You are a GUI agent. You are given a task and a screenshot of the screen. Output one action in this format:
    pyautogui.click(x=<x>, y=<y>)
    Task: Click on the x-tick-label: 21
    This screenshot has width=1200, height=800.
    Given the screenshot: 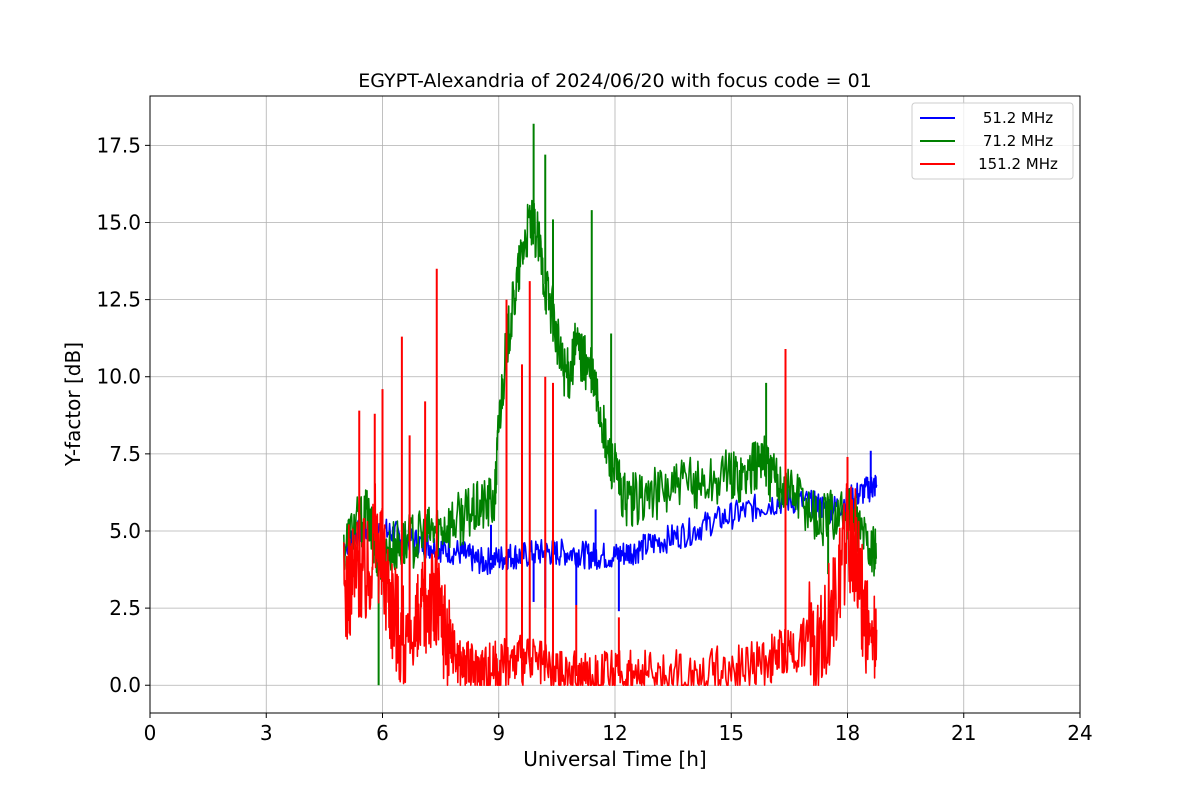 What is the action you would take?
    pyautogui.click(x=963, y=733)
    